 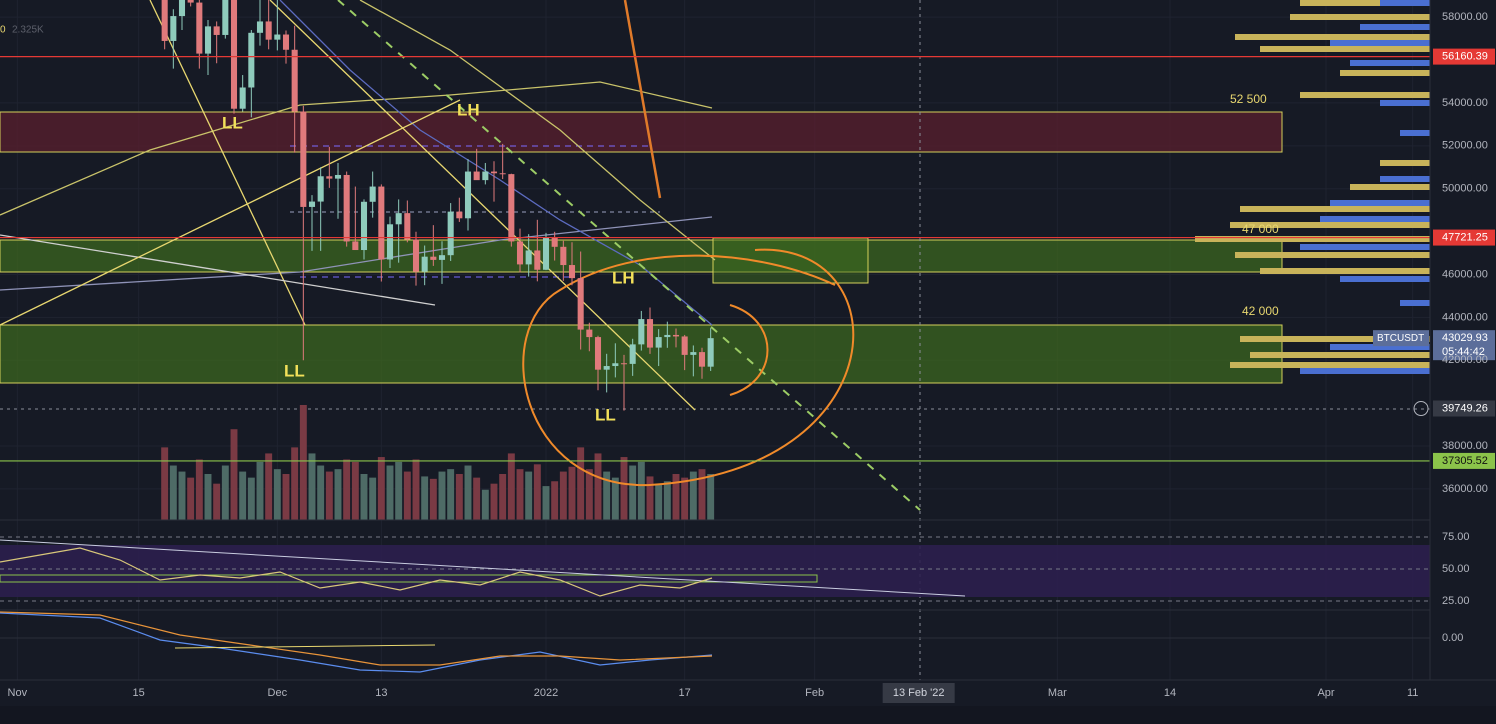 I want to click on macd-tick-label: 0.00, so click(x=1452, y=638).